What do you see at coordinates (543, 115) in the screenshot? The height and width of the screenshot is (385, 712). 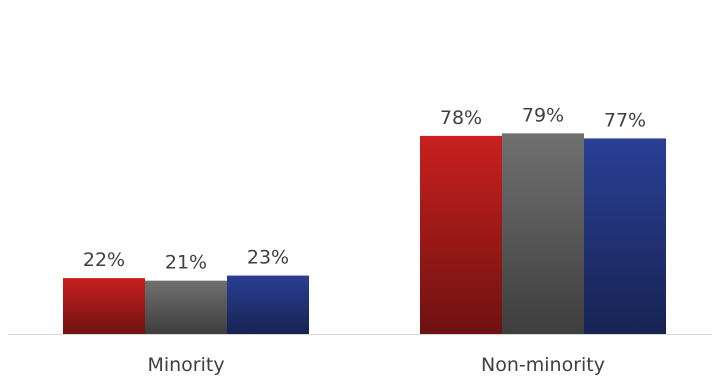 I see `data-label: 79%` at bounding box center [543, 115].